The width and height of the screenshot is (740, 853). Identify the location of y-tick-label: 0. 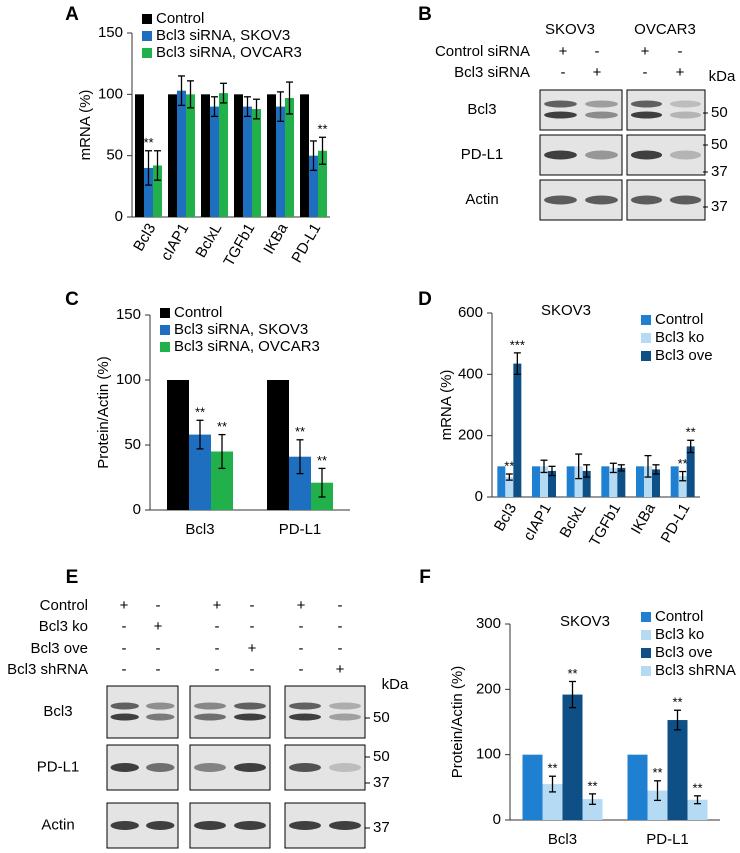
(497, 819).